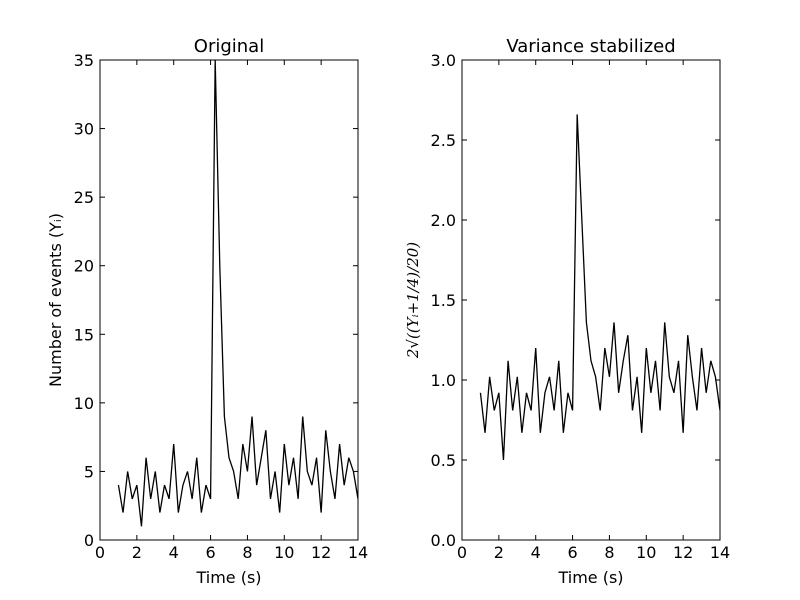  I want to click on y-tick-label: 15, so click(84, 334).